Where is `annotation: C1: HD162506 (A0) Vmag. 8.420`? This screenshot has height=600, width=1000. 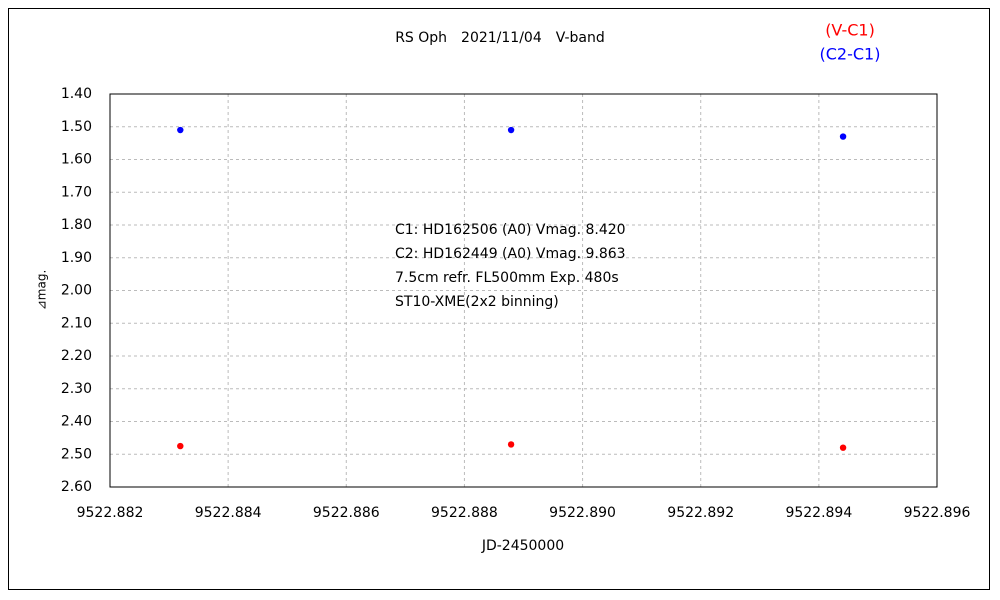 annotation: C1: HD162506 (A0) Vmag. 8.420 is located at coordinates (510, 230).